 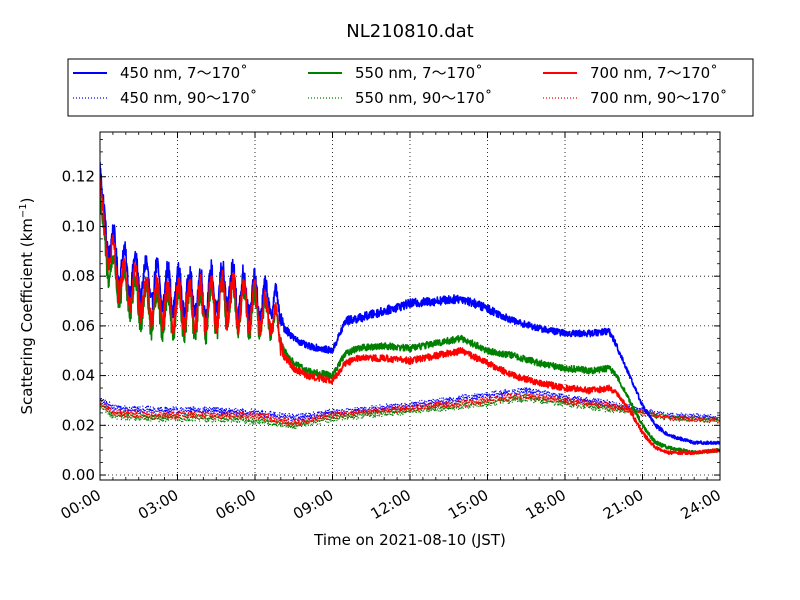 I want to click on legend-label: 550 nm, 7～170˚, so click(x=419, y=73).